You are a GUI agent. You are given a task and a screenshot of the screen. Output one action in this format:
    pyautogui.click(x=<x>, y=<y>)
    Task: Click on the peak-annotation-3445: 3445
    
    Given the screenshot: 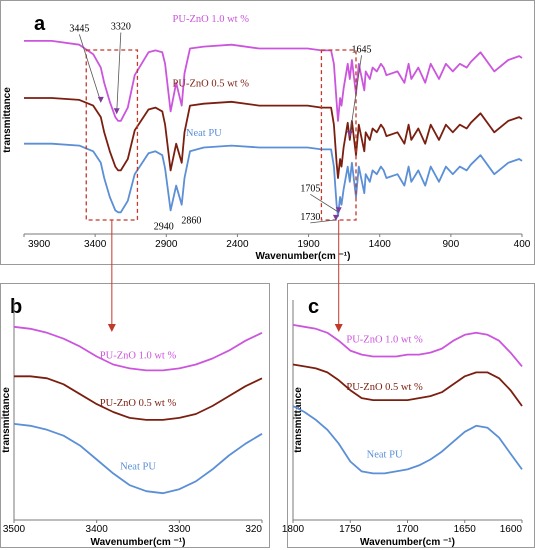 What is the action you would take?
    pyautogui.click(x=79, y=28)
    